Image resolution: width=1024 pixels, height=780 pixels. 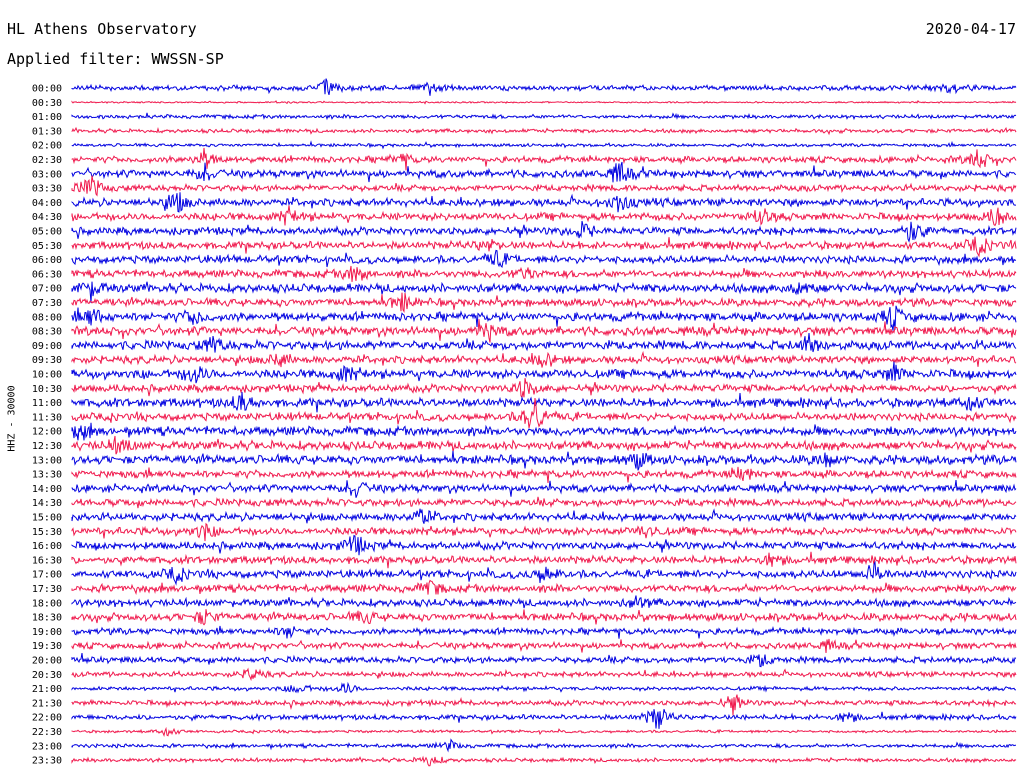 I want to click on row-time-label: 10:30, so click(x=47, y=389).